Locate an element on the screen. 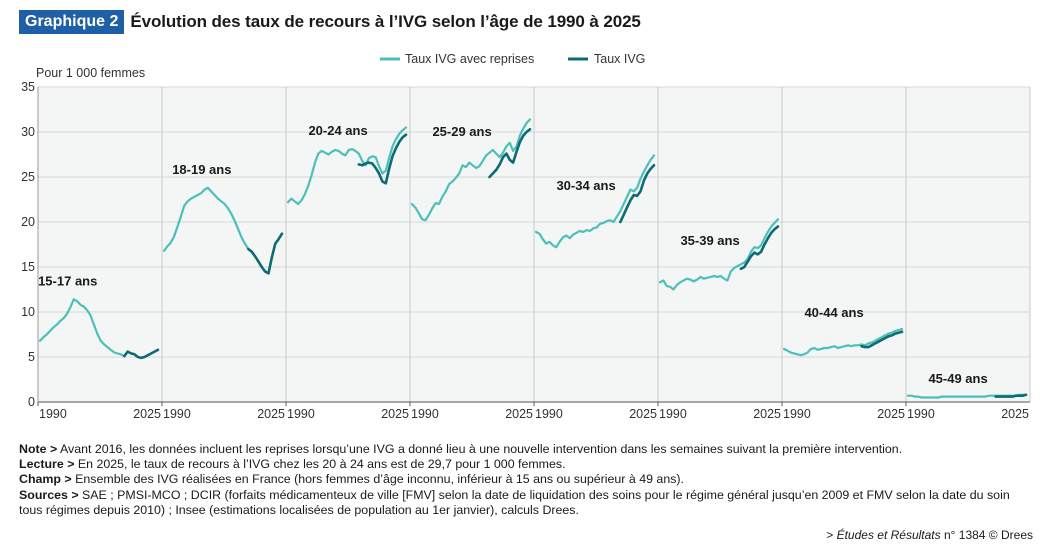 The width and height of the screenshot is (1042, 550). panel-age-label: 45-49 ans is located at coordinates (957, 378).